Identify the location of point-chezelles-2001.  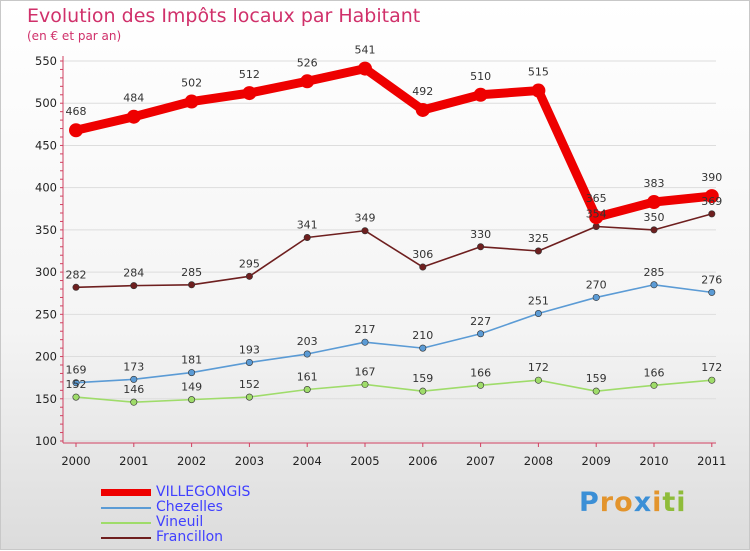
(134, 379).